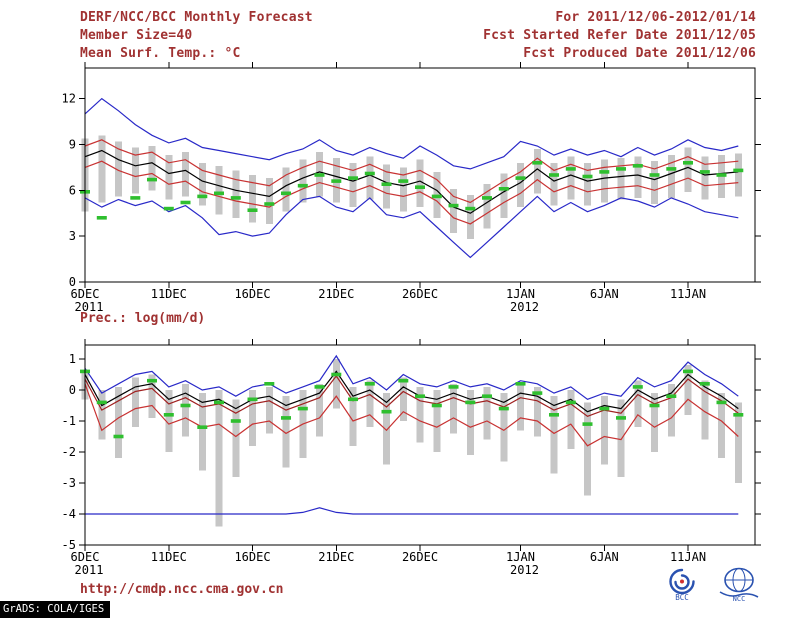  I want to click on temperature-chart-title: Mean Surf. Temp.: °C, so click(160, 53).